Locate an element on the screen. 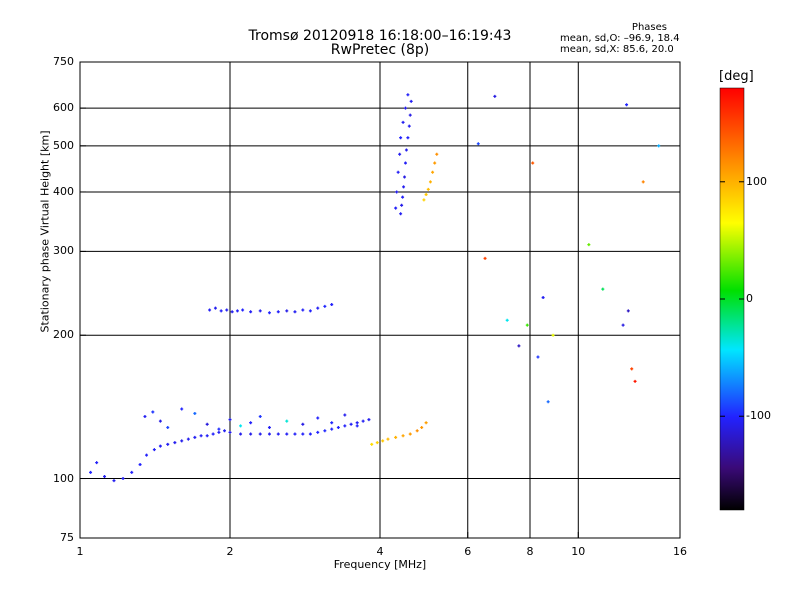  colorbar-label: [deg] is located at coordinates (736, 76).